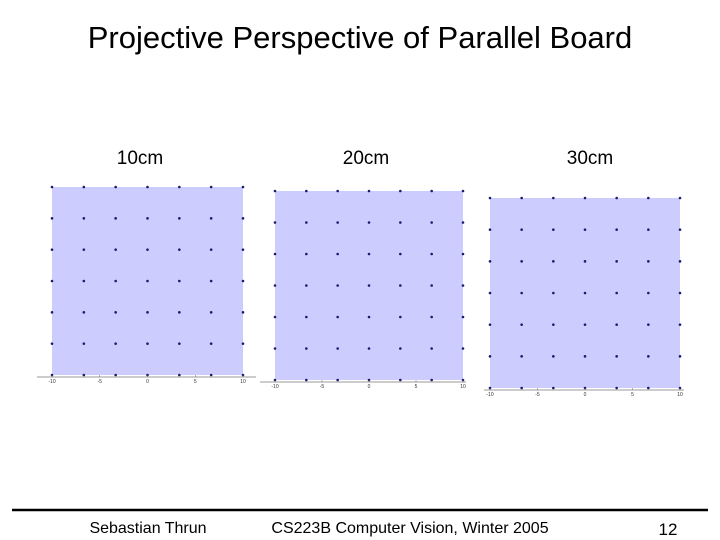  What do you see at coordinates (416, 387) in the screenshot?
I see `tick-label: 5` at bounding box center [416, 387].